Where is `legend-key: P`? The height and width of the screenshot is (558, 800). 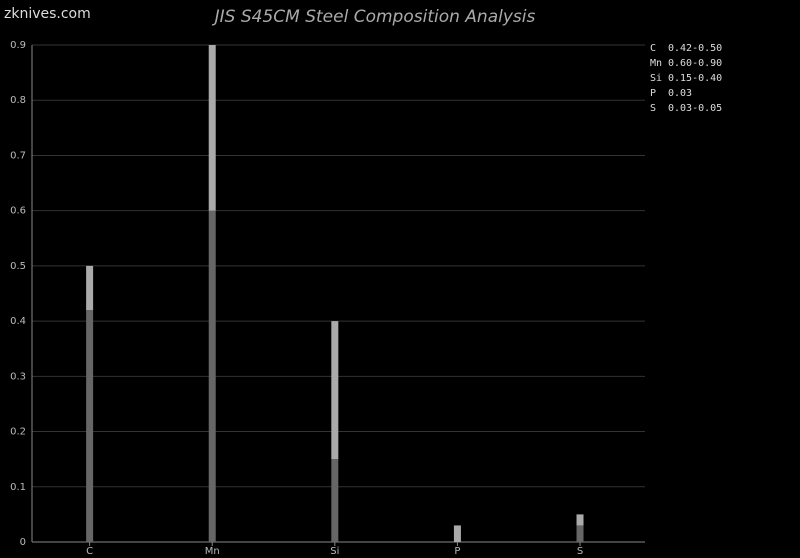 legend-key: P is located at coordinates (653, 93).